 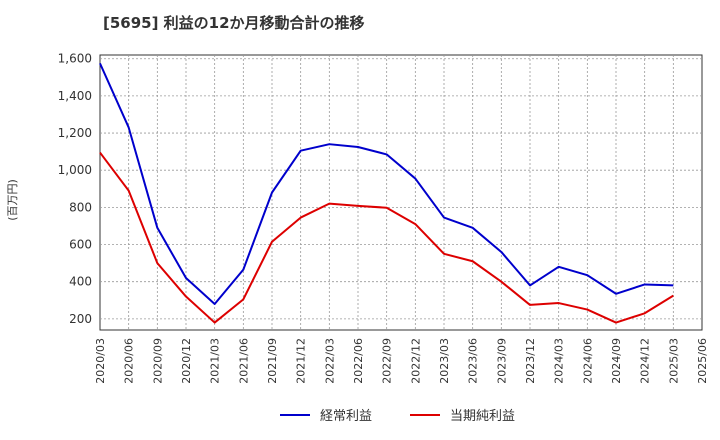 What do you see at coordinates (75, 96) in the screenshot?
I see `y-tick-label: 1,400` at bounding box center [75, 96].